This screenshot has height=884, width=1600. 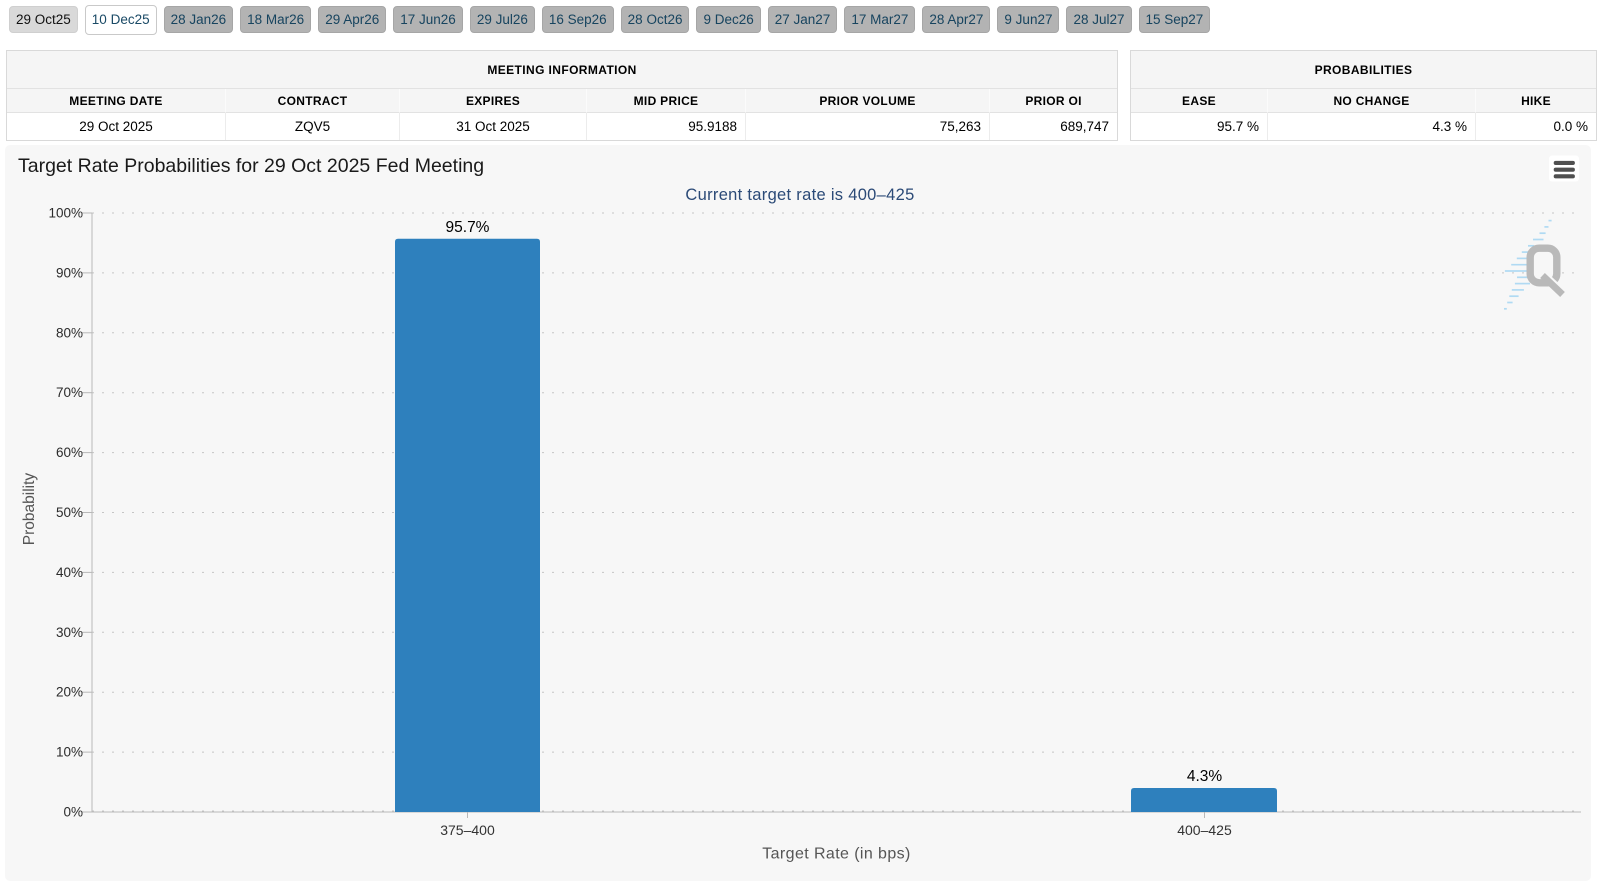 I want to click on svg-text: 10%, so click(x=69, y=752).